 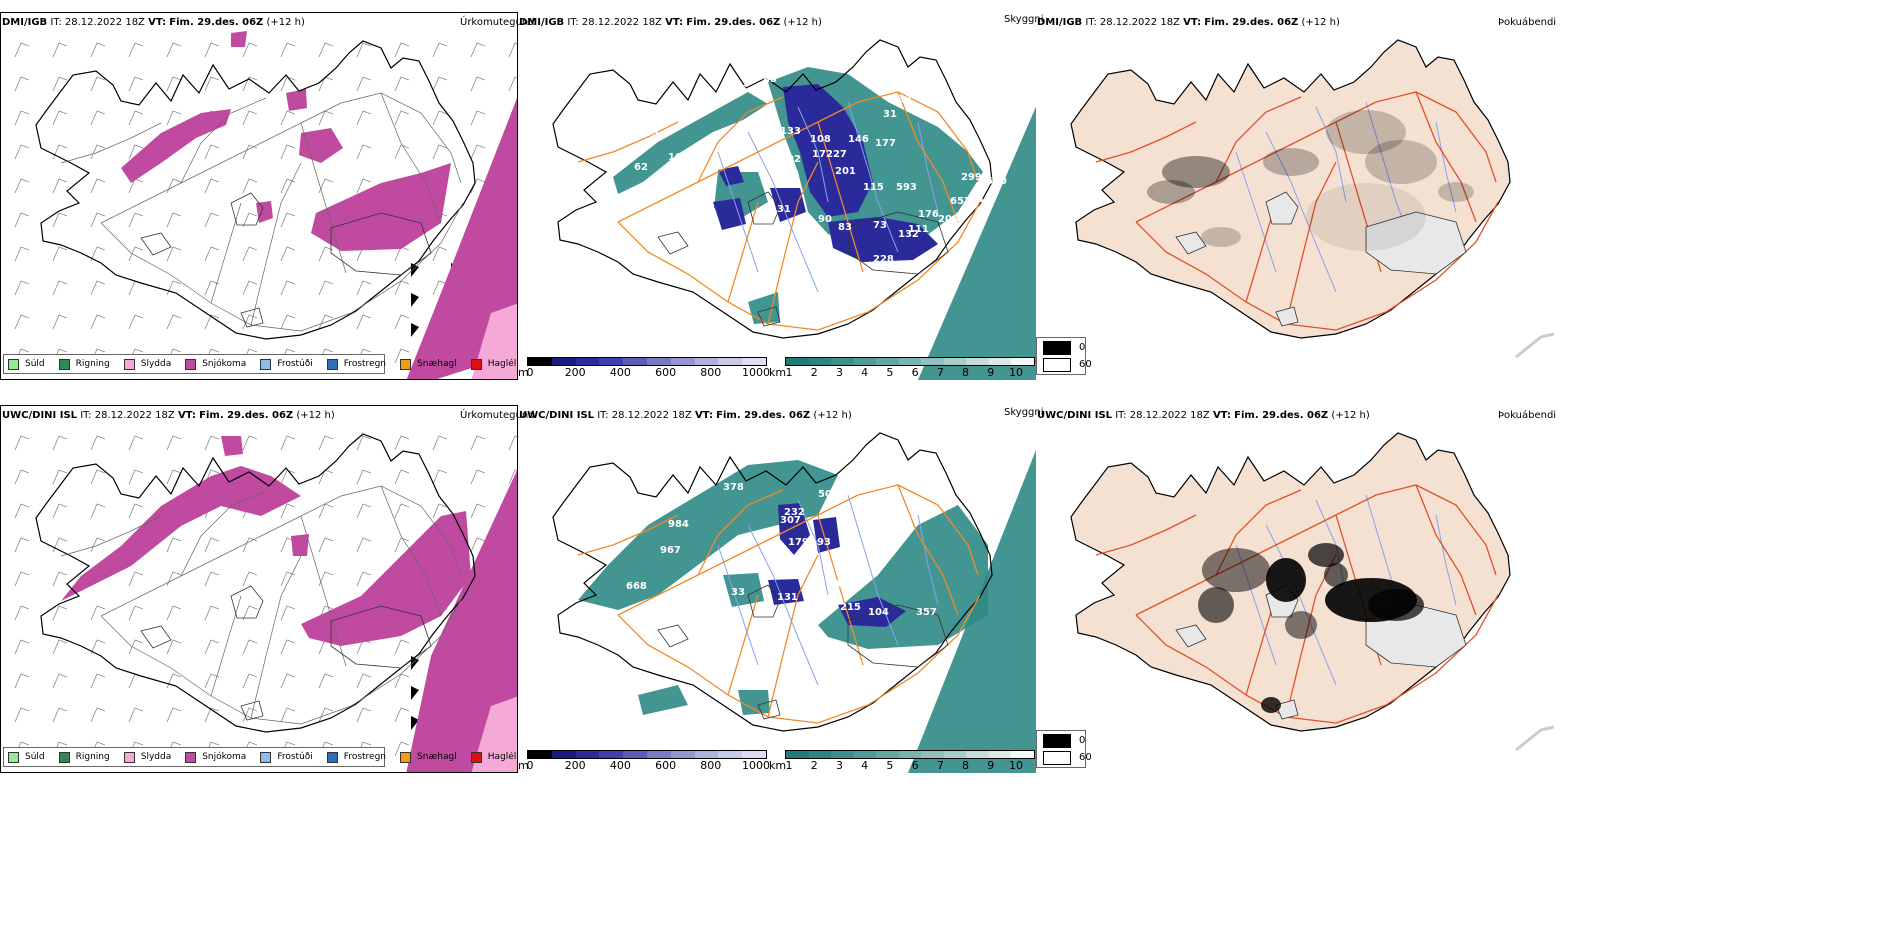 What do you see at coordinates (428, 757) in the screenshot?
I see `legend-item: Snæhagl` at bounding box center [428, 757].